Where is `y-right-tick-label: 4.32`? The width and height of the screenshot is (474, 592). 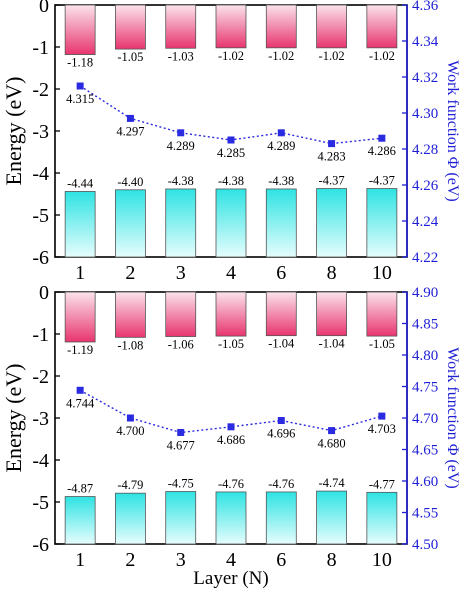 y-right-tick-label: 4.32 is located at coordinates (425, 78).